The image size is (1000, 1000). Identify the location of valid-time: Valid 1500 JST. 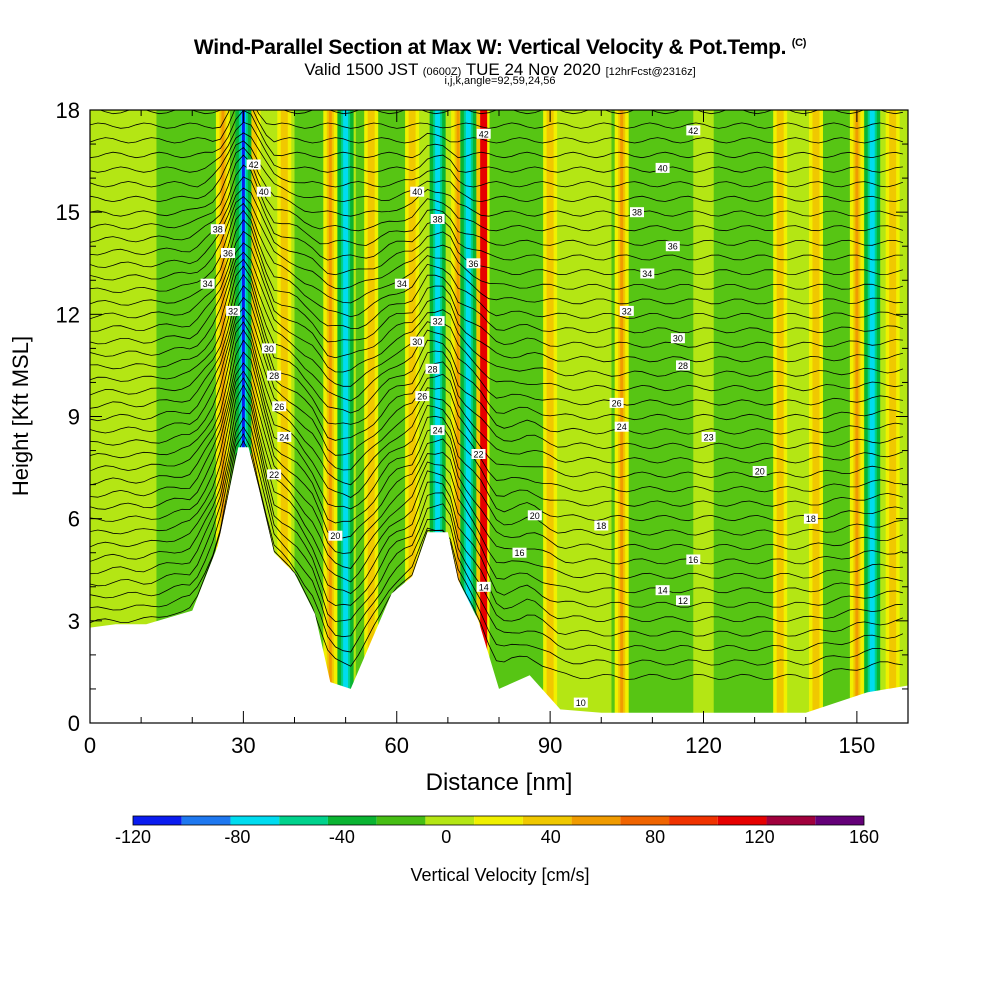
(361, 69).